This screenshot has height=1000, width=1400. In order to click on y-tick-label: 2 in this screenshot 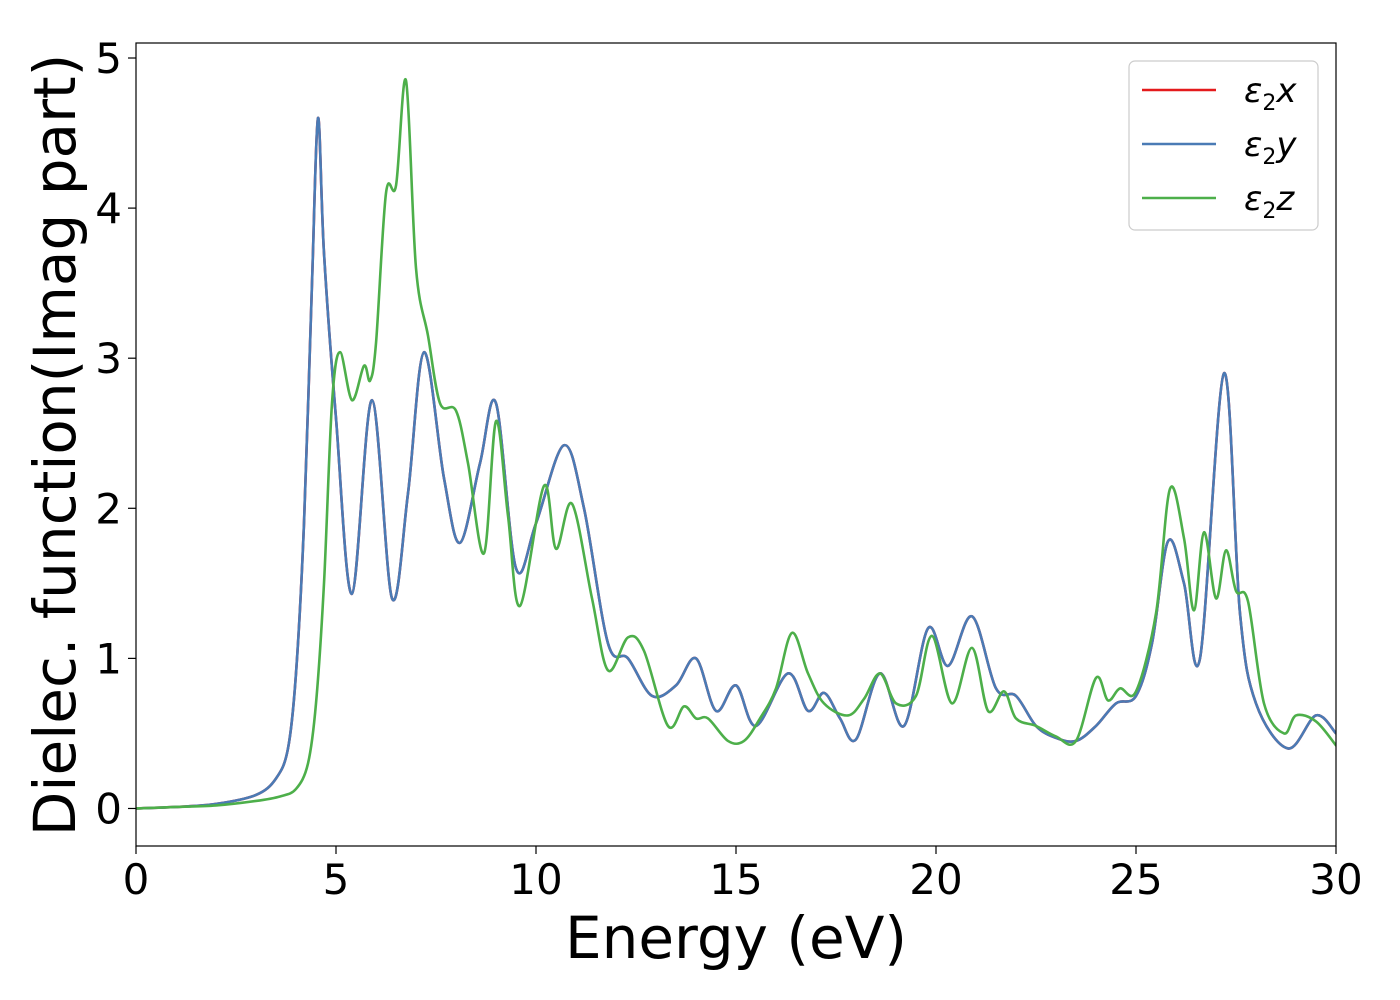, I will do `click(108, 508)`.